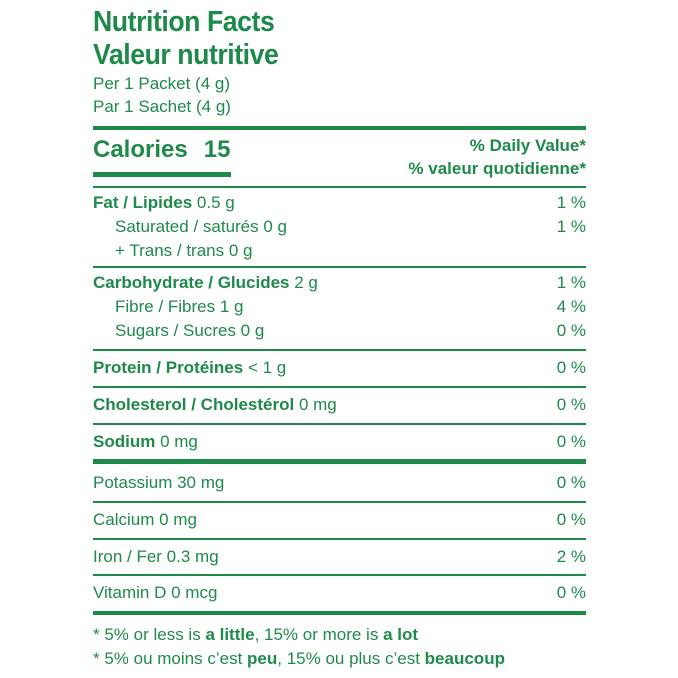 This screenshot has height=678, width=678. I want to click on protein-amount: < 1 g, so click(267, 367).